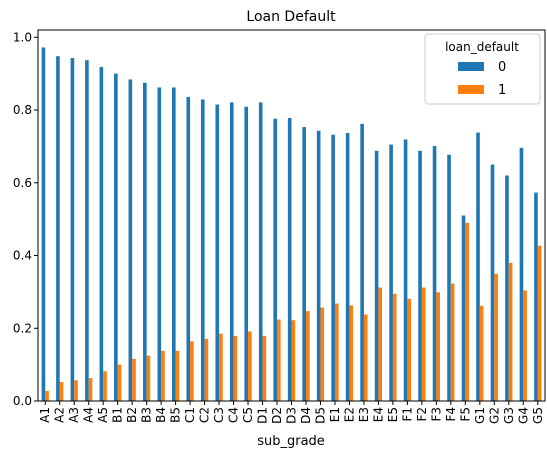 The image size is (547, 458). What do you see at coordinates (409, 349) in the screenshot?
I see `bar-1-F1` at bounding box center [409, 349].